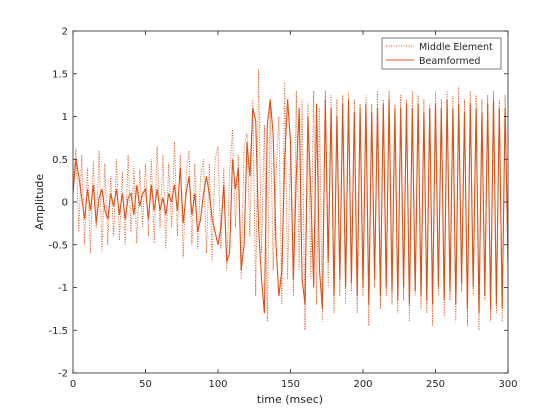  Describe the element at coordinates (60, 160) in the screenshot. I see `y-tick-label: 0.5` at that location.